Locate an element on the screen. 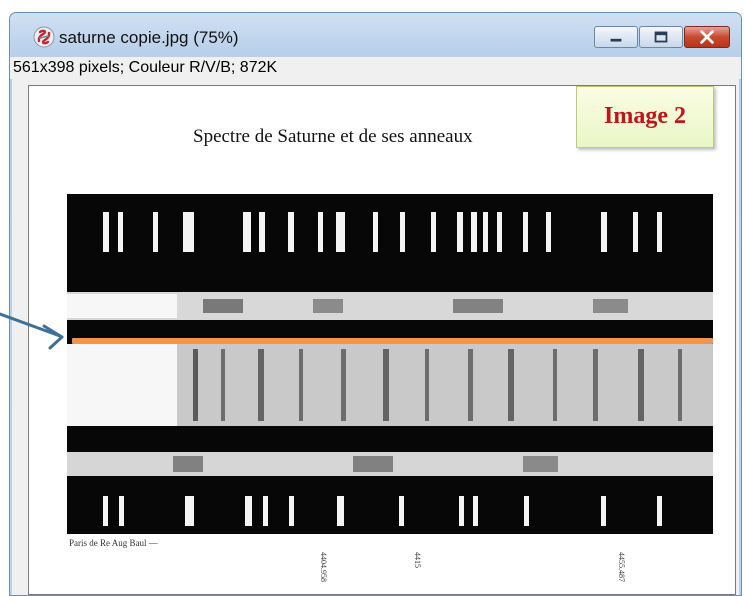  upper-spectrum-band is located at coordinates (390, 306).